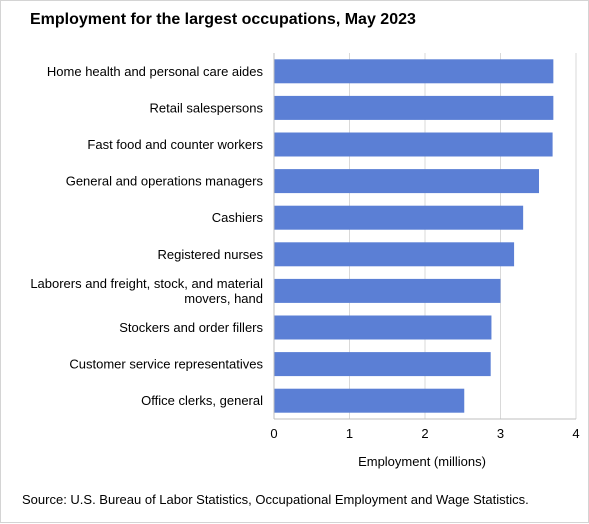 The height and width of the screenshot is (524, 589). Describe the element at coordinates (207, 107) in the screenshot. I see `category-label: Retail salespersons` at that location.